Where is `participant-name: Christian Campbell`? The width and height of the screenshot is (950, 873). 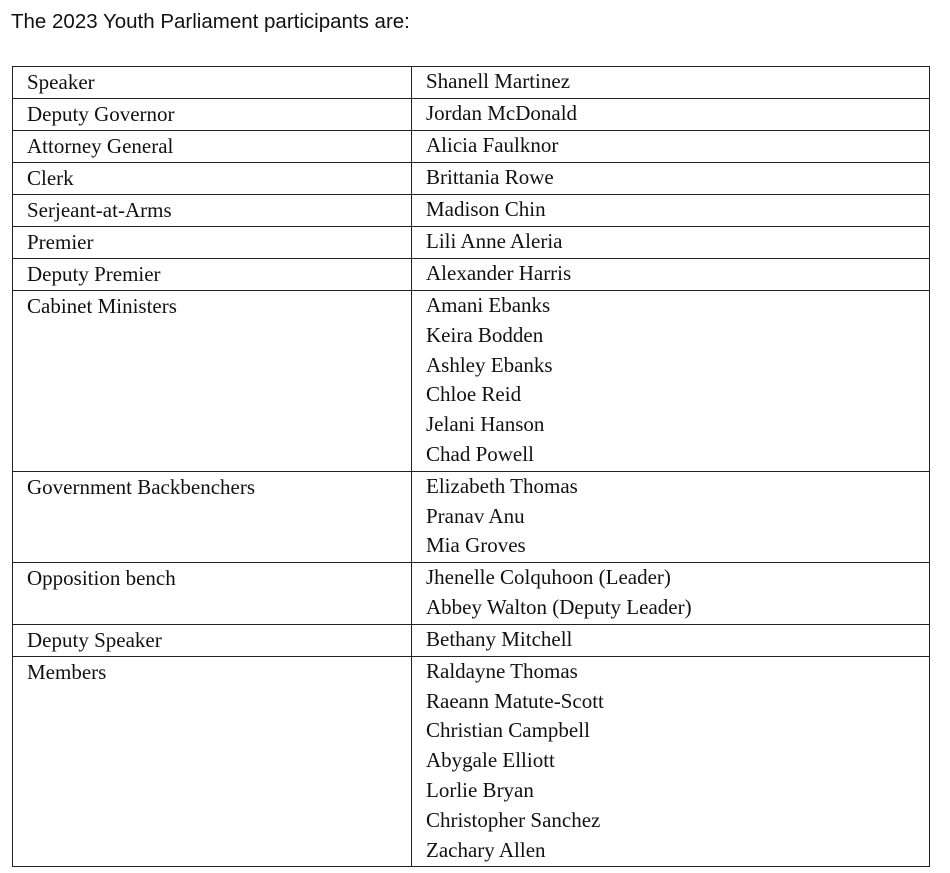 participant-name: Christian Campbell is located at coordinates (508, 730).